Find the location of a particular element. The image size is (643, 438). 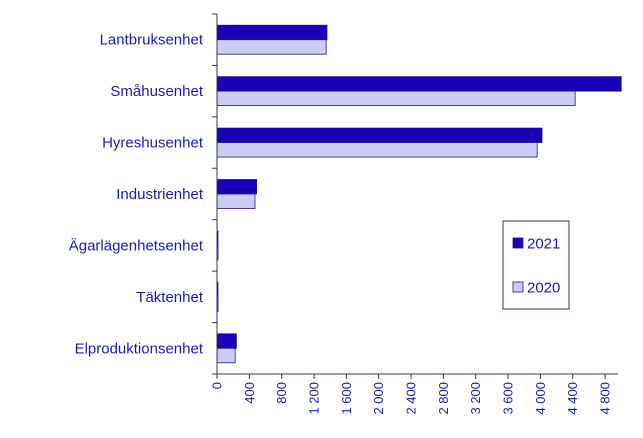

x-tick-label: 400 is located at coordinates (249, 393).